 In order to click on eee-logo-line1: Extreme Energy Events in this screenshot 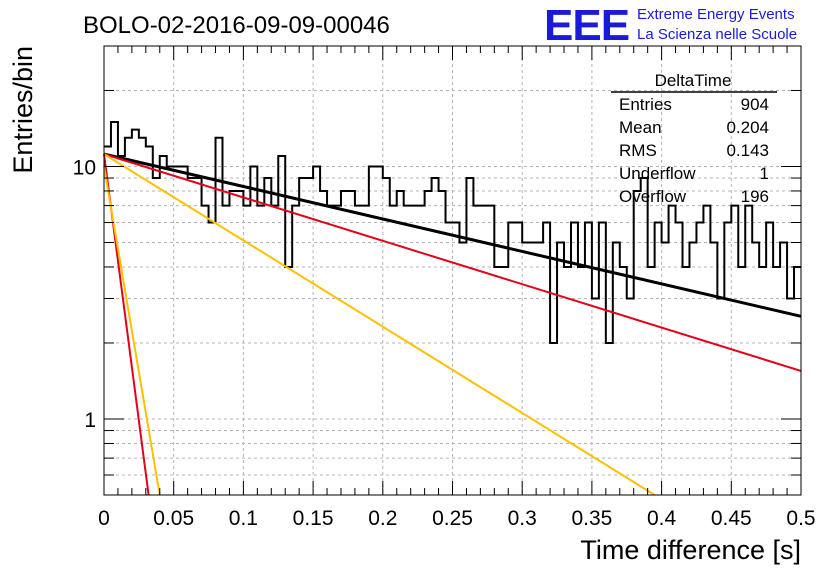, I will do `click(716, 14)`.